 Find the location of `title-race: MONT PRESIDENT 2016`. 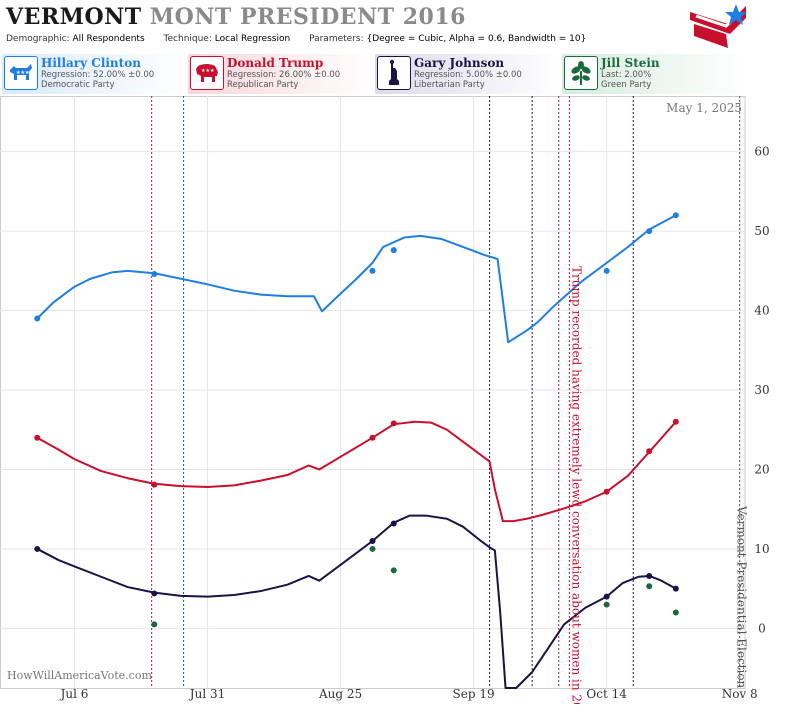

title-race: MONT PRESIDENT 2016 is located at coordinates (307, 17).